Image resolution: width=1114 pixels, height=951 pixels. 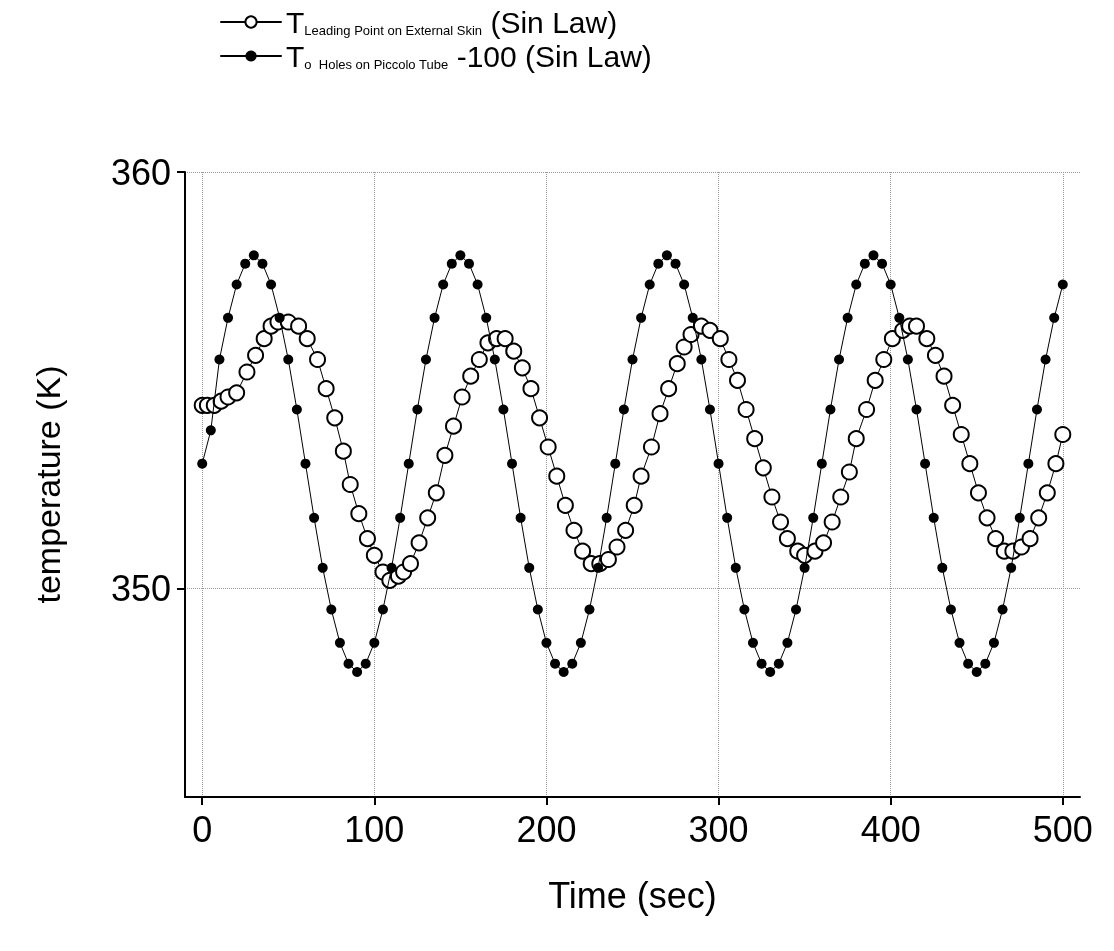 What do you see at coordinates (1062, 829) in the screenshot?
I see `x-tick-label: 500` at bounding box center [1062, 829].